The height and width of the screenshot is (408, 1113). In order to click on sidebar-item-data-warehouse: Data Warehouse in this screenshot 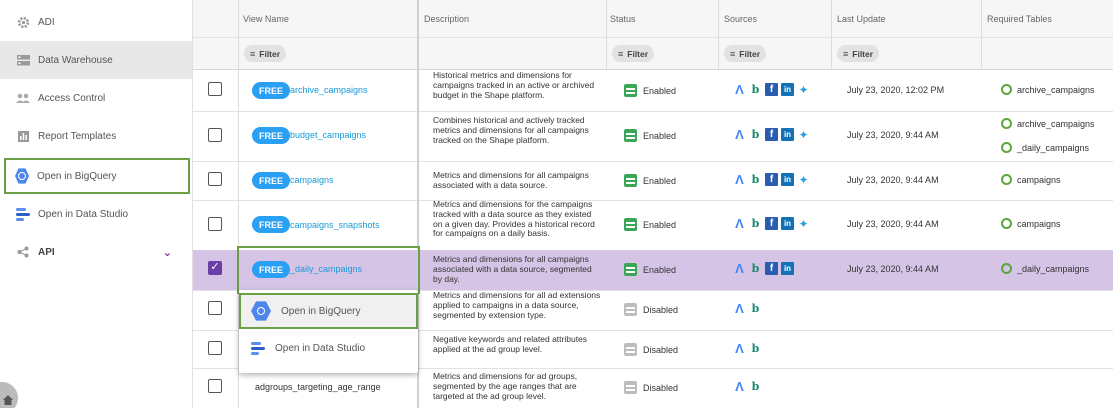, I will do `click(96, 60)`.